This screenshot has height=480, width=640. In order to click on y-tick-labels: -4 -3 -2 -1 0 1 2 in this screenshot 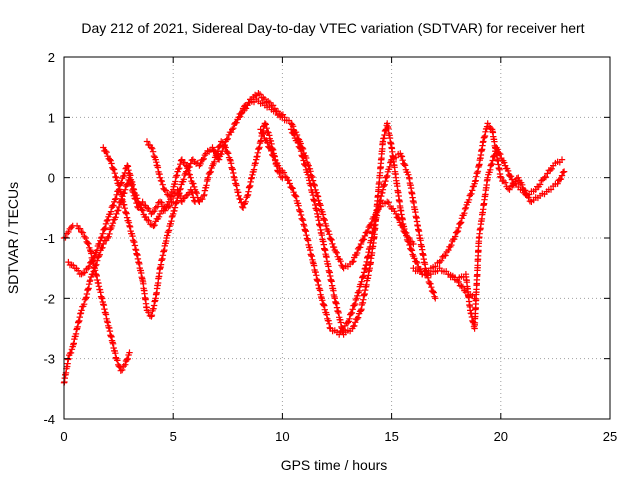, I will do `click(49, 238)`.